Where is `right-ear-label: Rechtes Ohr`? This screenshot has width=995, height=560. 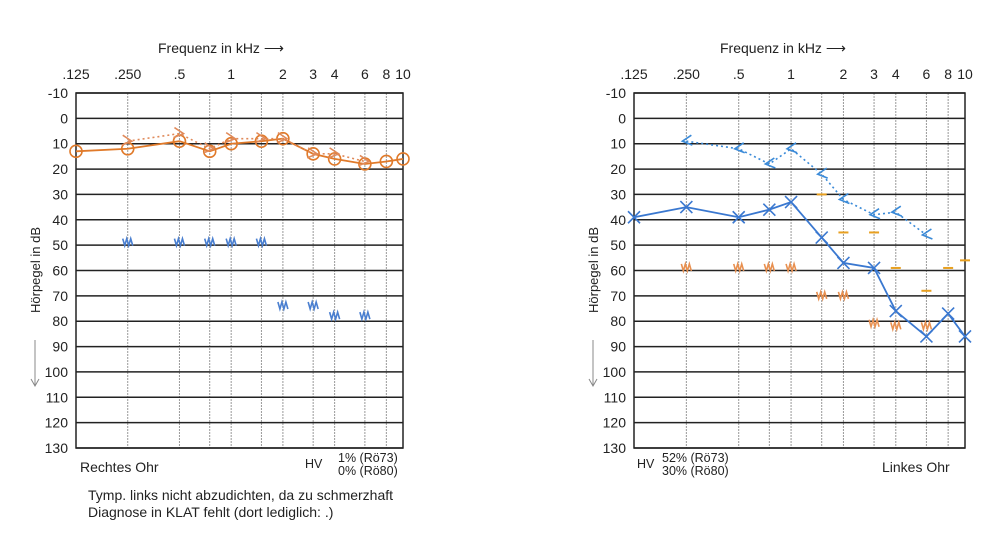
right-ear-label: Rechtes Ohr is located at coordinates (119, 467).